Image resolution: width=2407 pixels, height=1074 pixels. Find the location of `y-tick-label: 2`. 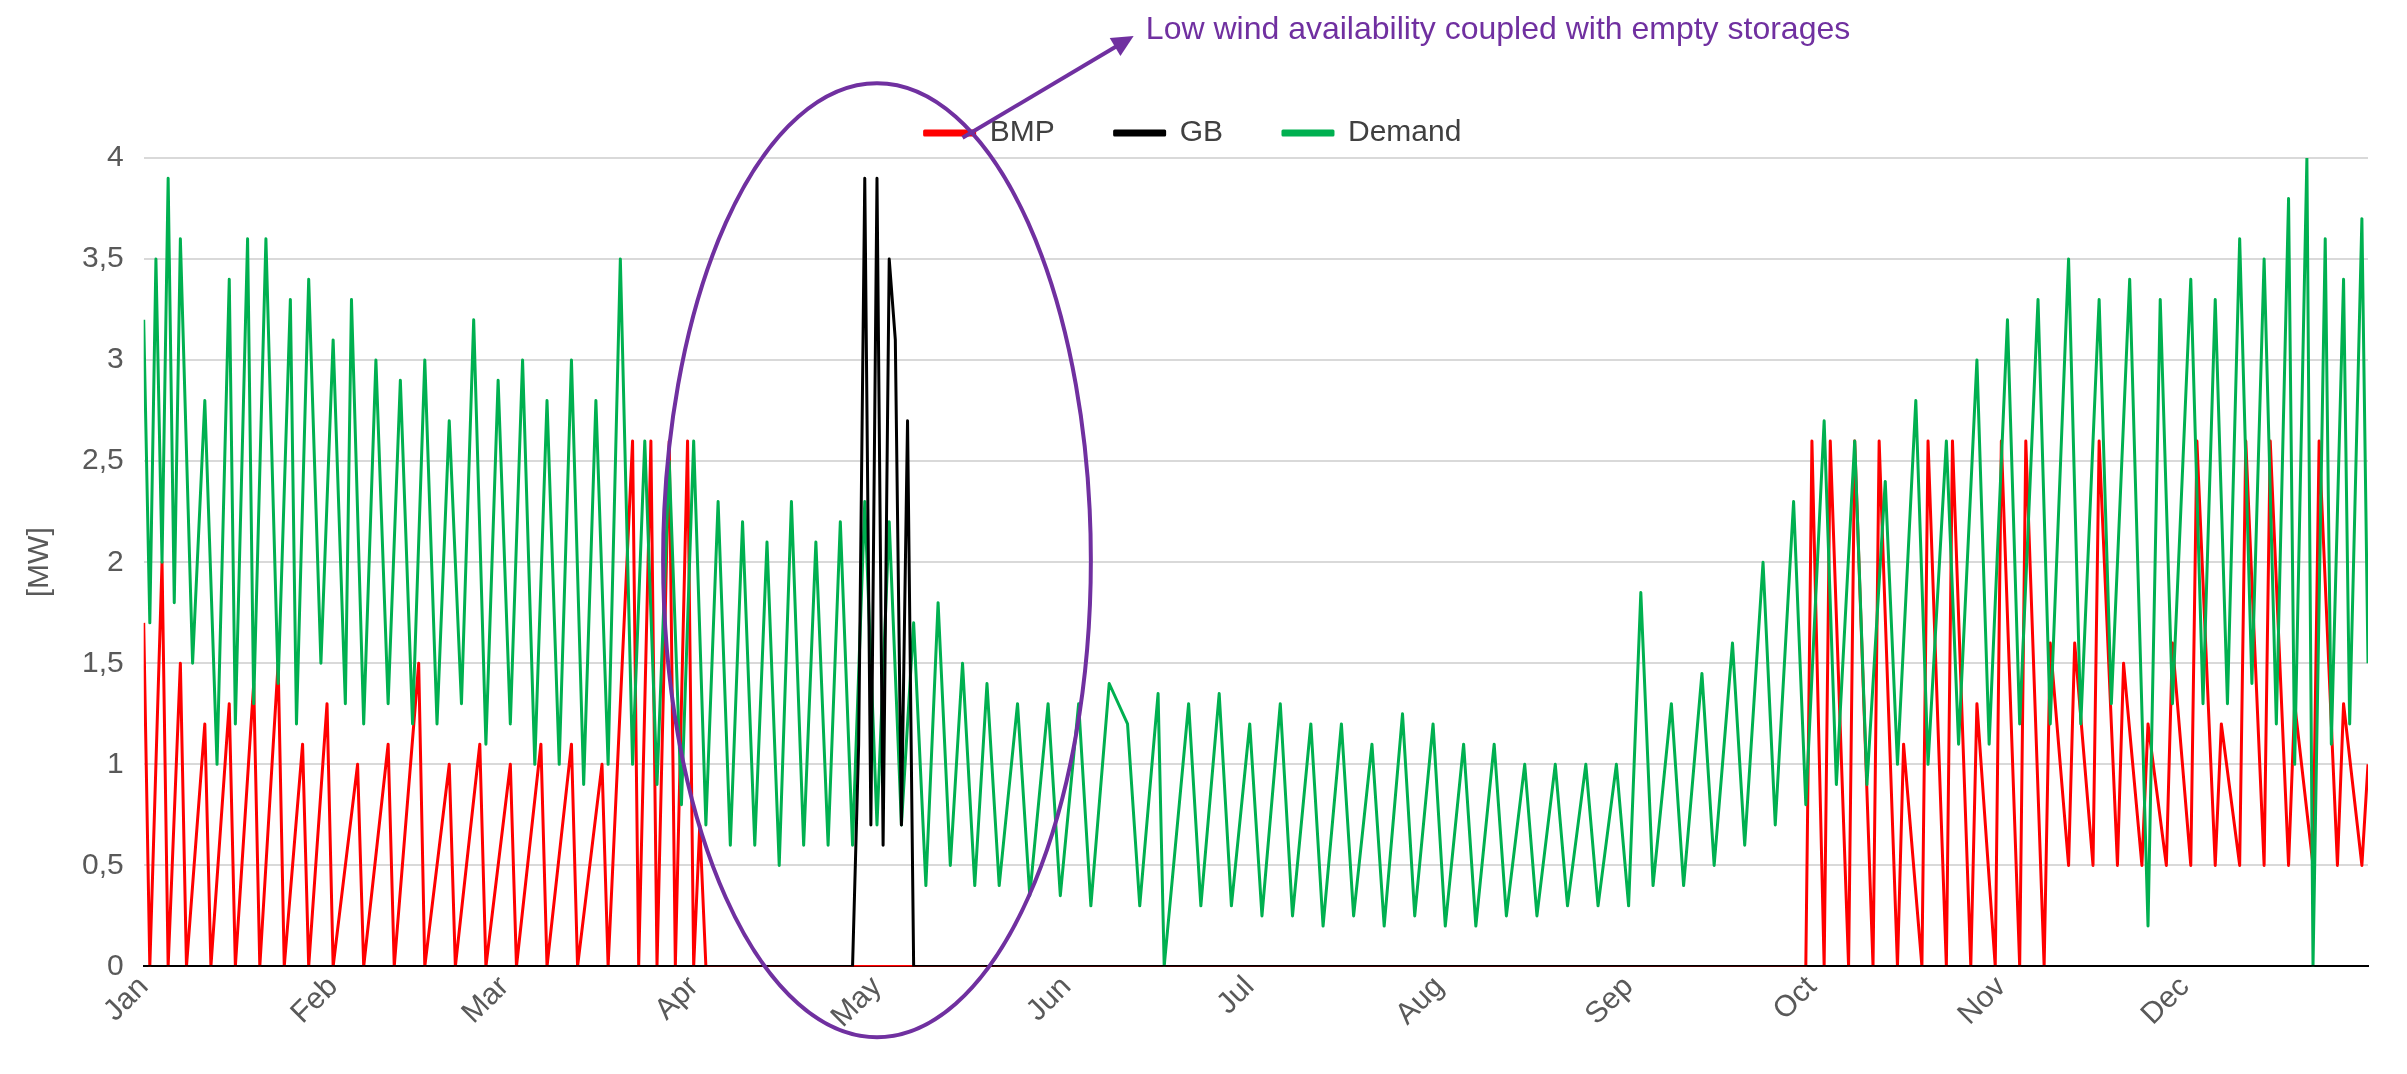

y-tick-label: 2 is located at coordinates (115, 560).